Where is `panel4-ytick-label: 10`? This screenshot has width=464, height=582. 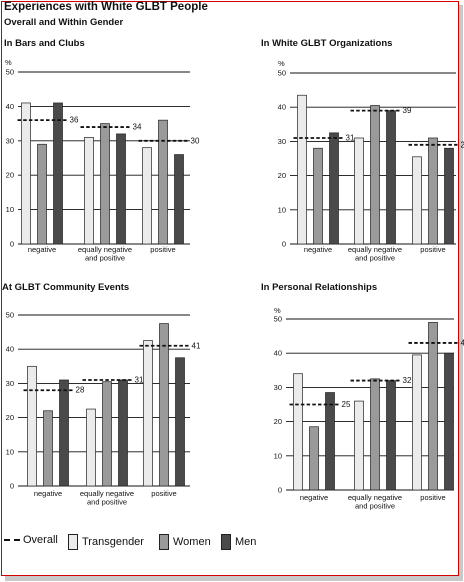
panel4-ytick-label: 10 is located at coordinates (278, 455).